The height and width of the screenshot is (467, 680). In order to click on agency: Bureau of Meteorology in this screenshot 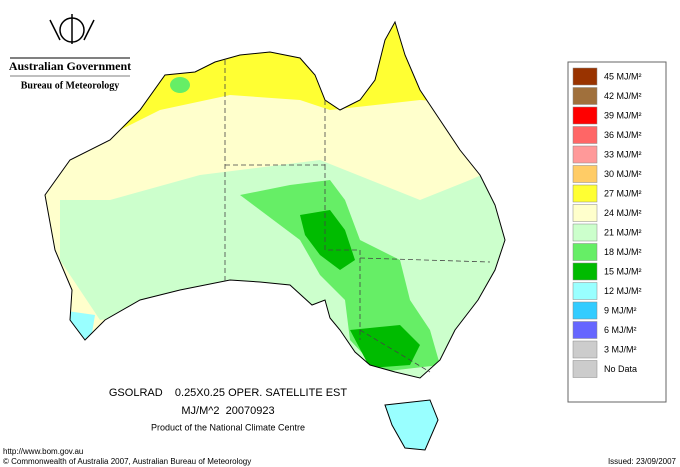, I will do `click(70, 85)`.